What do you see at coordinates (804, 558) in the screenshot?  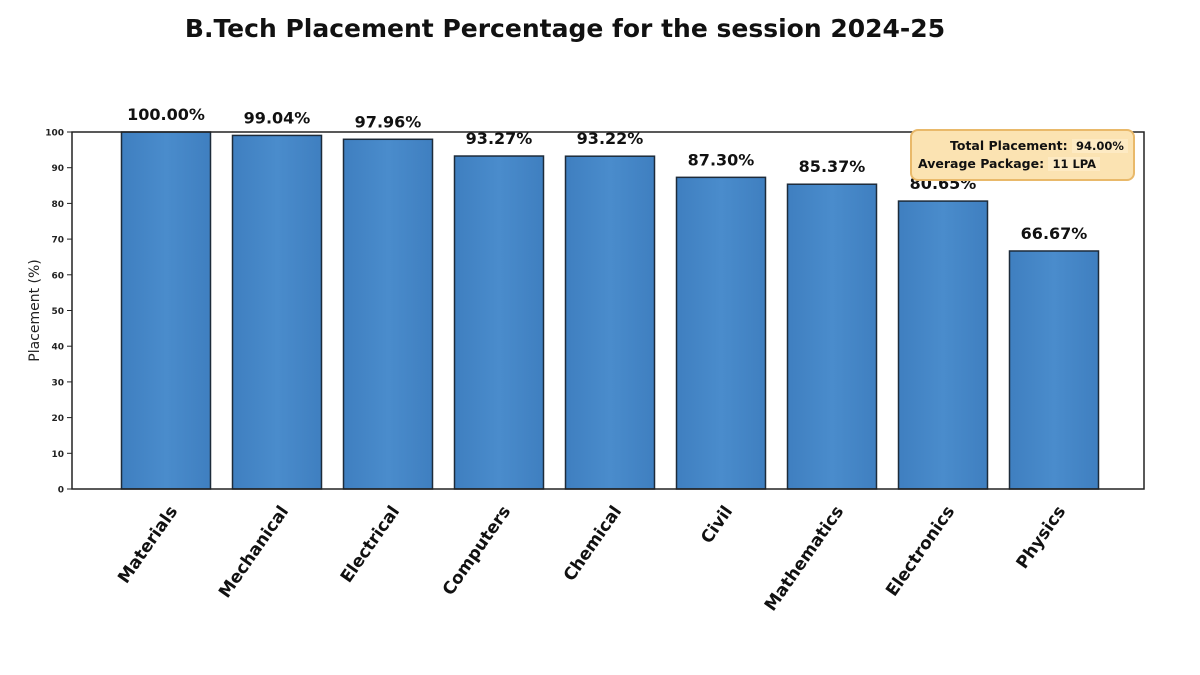 I see `x-tick-label: Mathematics` at bounding box center [804, 558].